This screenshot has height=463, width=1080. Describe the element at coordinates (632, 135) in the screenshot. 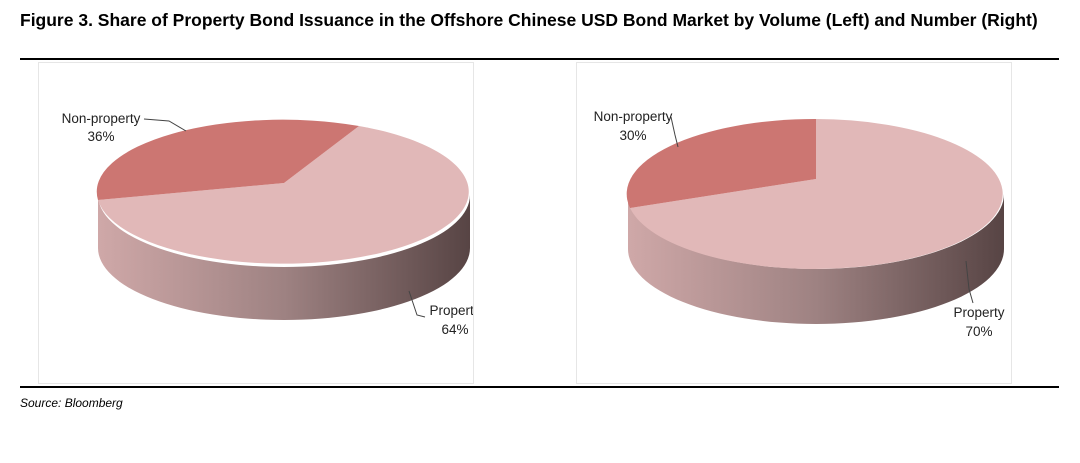

I see `value-non-property: 30%` at that location.